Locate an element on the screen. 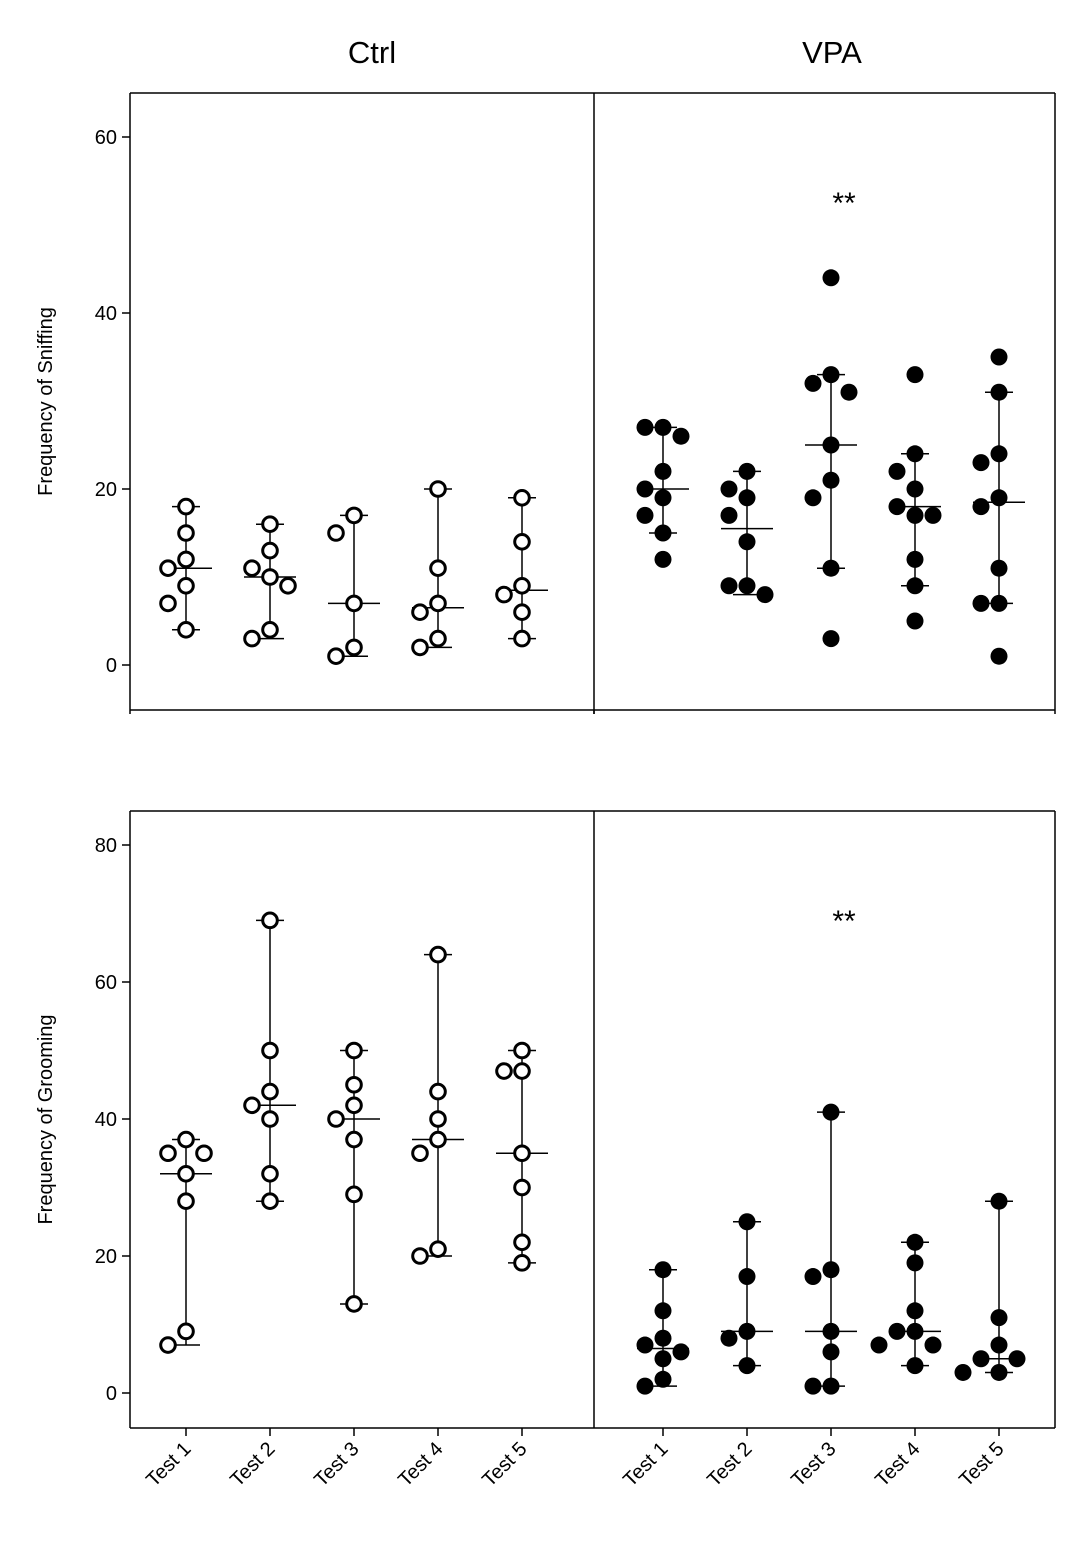 Image resolution: width=1081 pixels, height=1541 pixels. x-tick-label: Test 2 is located at coordinates (252, 1464).